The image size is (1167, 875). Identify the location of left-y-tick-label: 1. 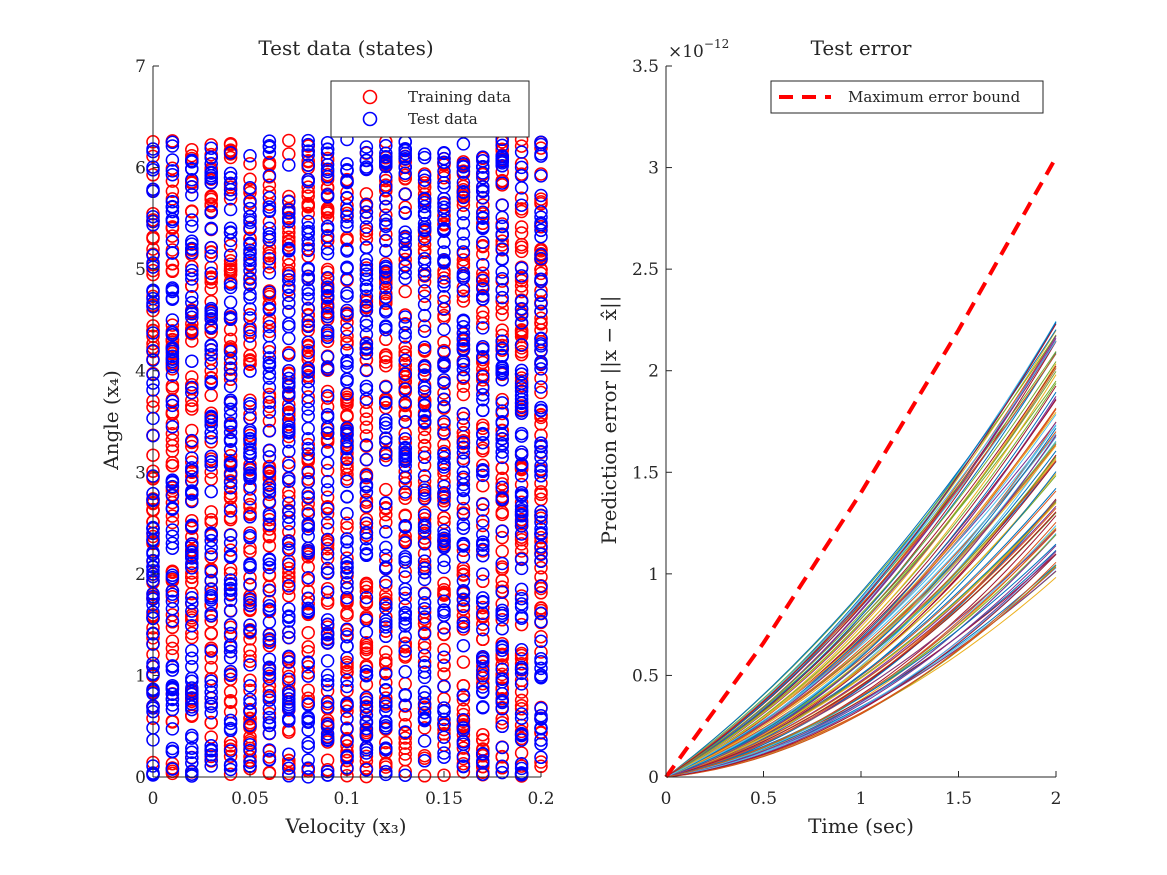
(140, 676).